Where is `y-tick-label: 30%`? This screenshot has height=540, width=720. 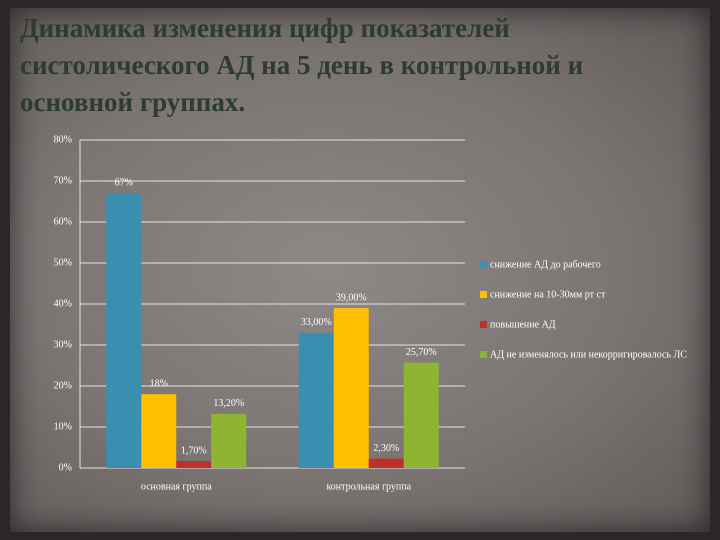 y-tick-label: 30% is located at coordinates (63, 344).